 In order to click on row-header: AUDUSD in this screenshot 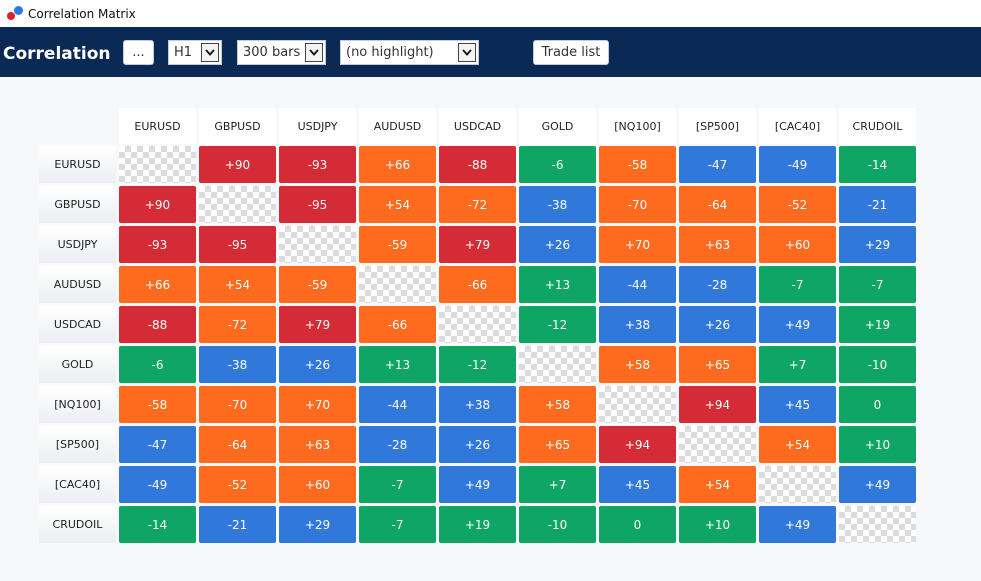, I will do `click(77, 284)`.